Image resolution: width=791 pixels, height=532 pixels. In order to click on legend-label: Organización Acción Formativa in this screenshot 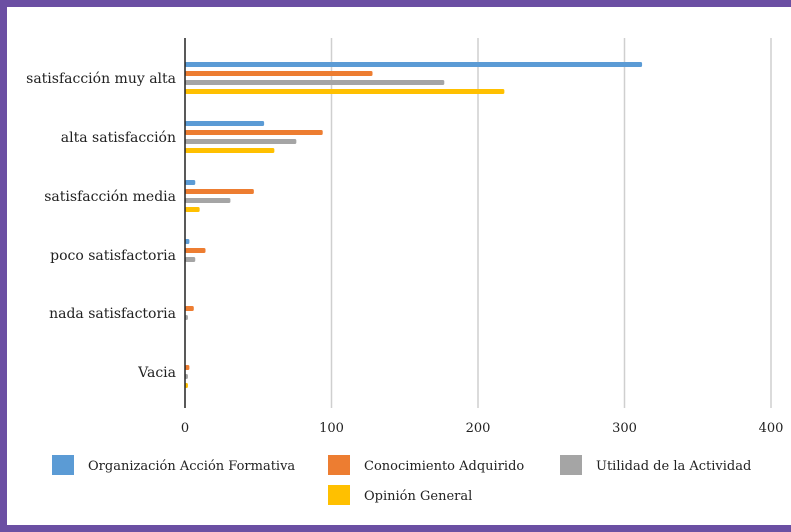, I will do `click(191, 466)`.